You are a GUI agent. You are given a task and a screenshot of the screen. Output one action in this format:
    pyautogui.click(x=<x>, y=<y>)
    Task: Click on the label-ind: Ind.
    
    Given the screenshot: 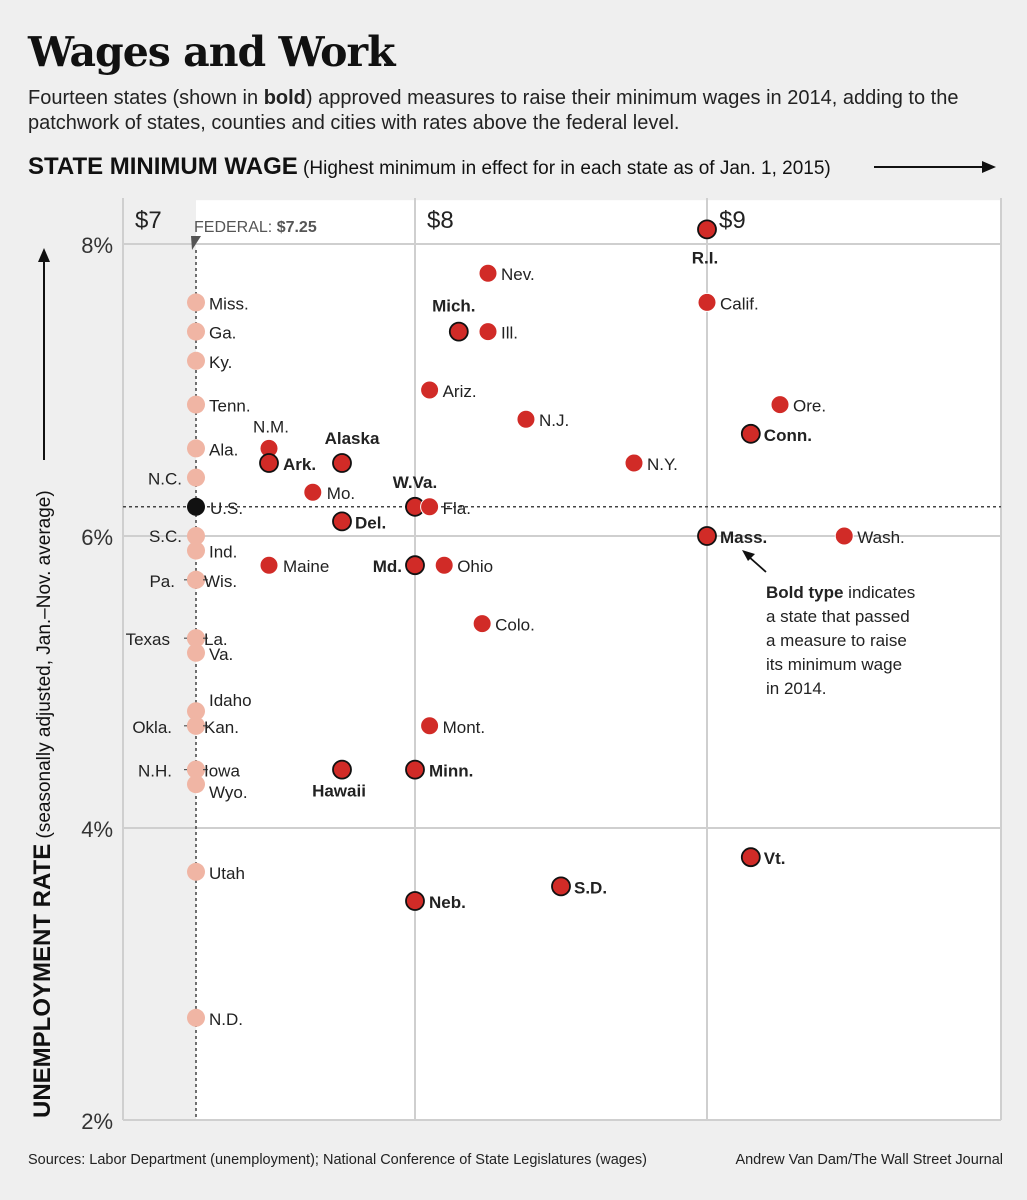 What is the action you would take?
    pyautogui.click(x=223, y=552)
    